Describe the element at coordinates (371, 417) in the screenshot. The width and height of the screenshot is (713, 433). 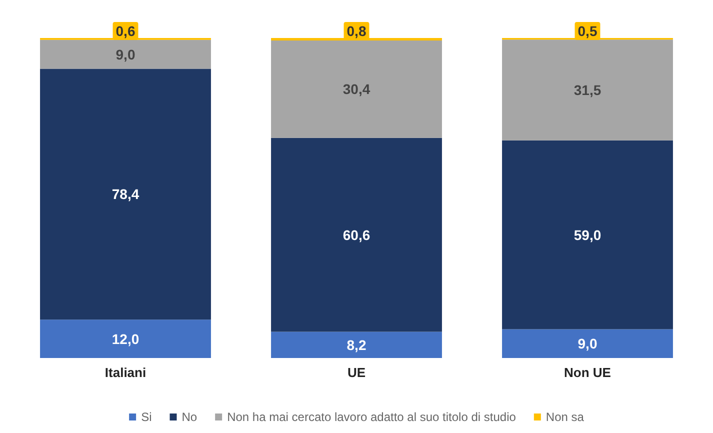
I see `legend-label: Non ha mai cercato lavoro adatto al suo titolo di studio` at that location.